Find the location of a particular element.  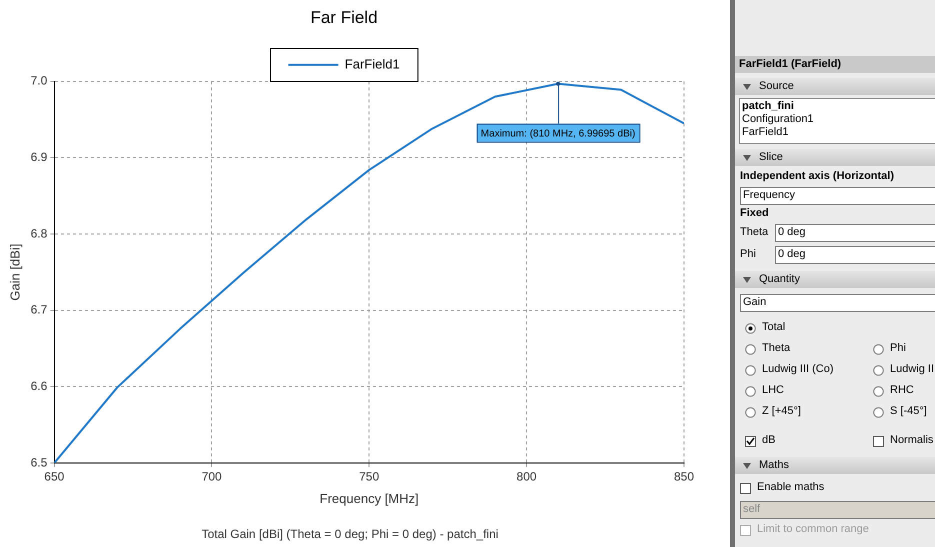

text-field: self is located at coordinates (837, 510).